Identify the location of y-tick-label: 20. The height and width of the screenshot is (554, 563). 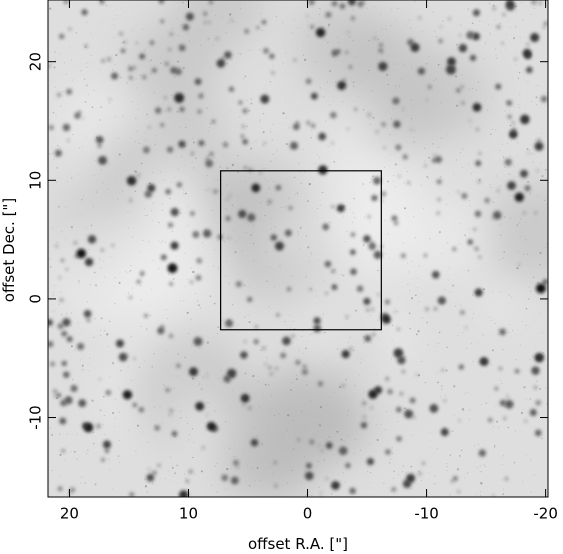
(36, 61).